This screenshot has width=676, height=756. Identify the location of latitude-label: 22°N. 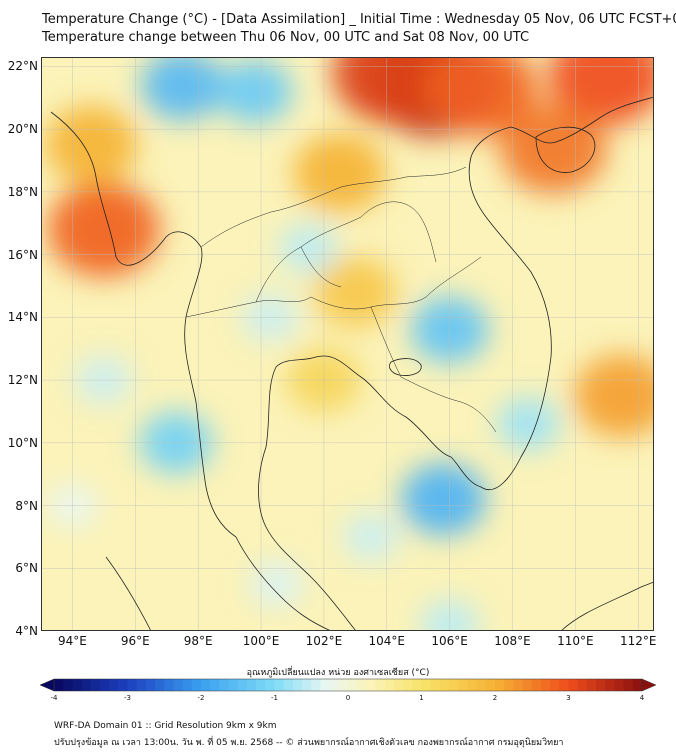
(22, 66).